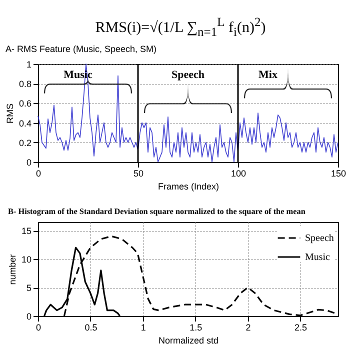 This screenshot has width=361, height=358. Describe the element at coordinates (196, 327) in the screenshot. I see `x-tick-label: 1.5` at that location.